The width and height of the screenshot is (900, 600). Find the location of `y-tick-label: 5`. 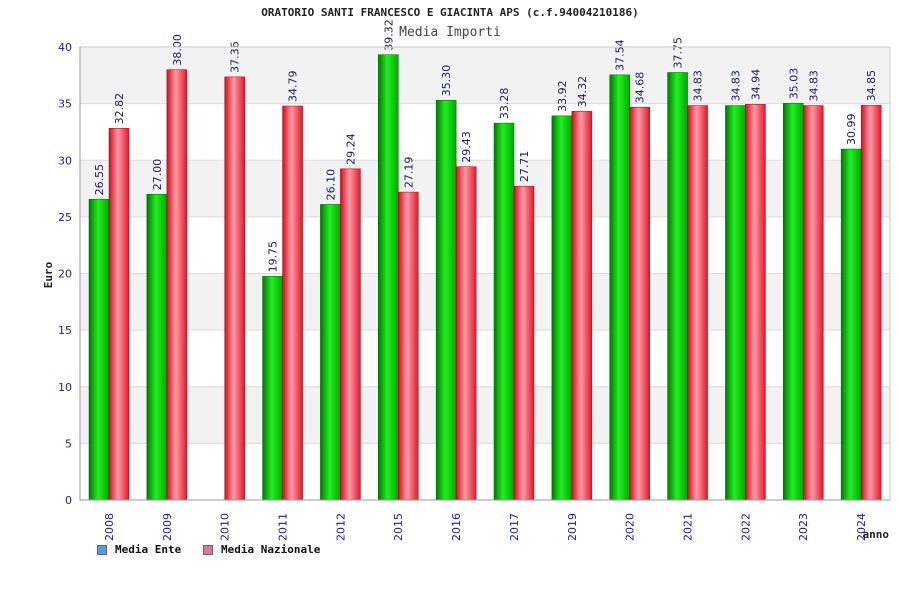

y-tick-label: 5 is located at coordinates (68, 443).